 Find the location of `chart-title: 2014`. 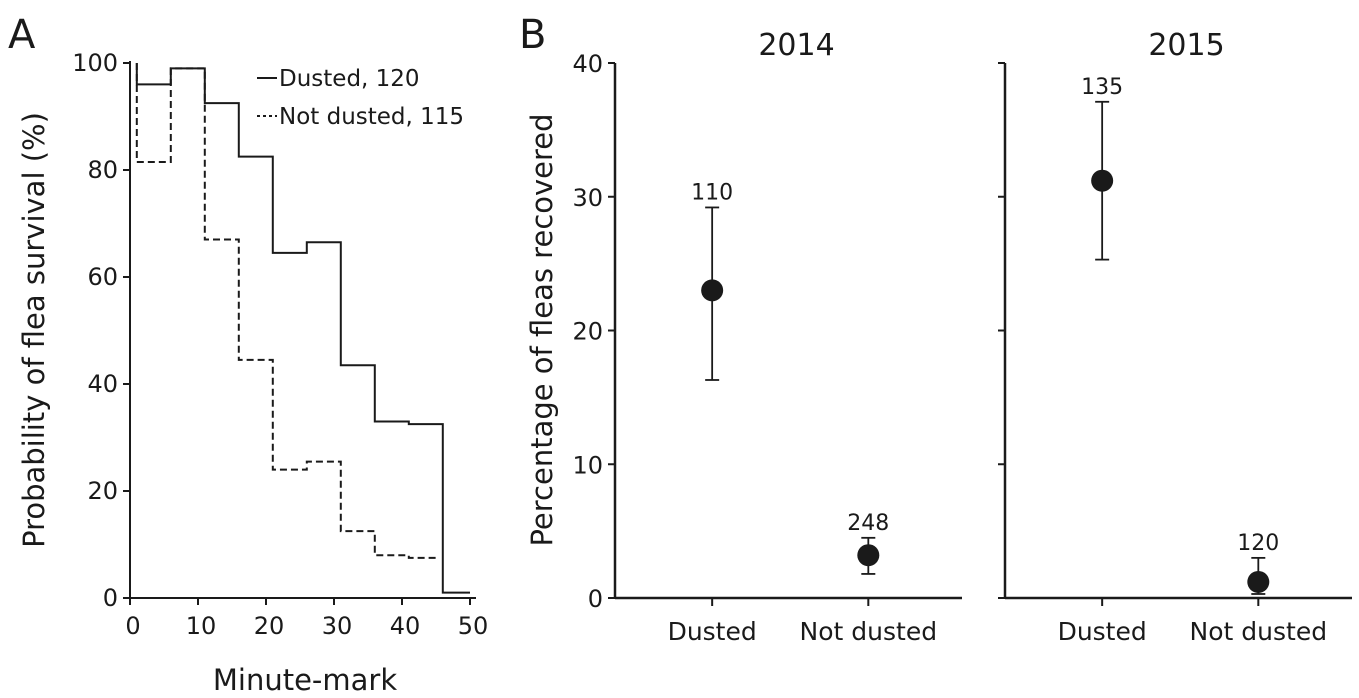

chart-title: 2014 is located at coordinates (796, 45).